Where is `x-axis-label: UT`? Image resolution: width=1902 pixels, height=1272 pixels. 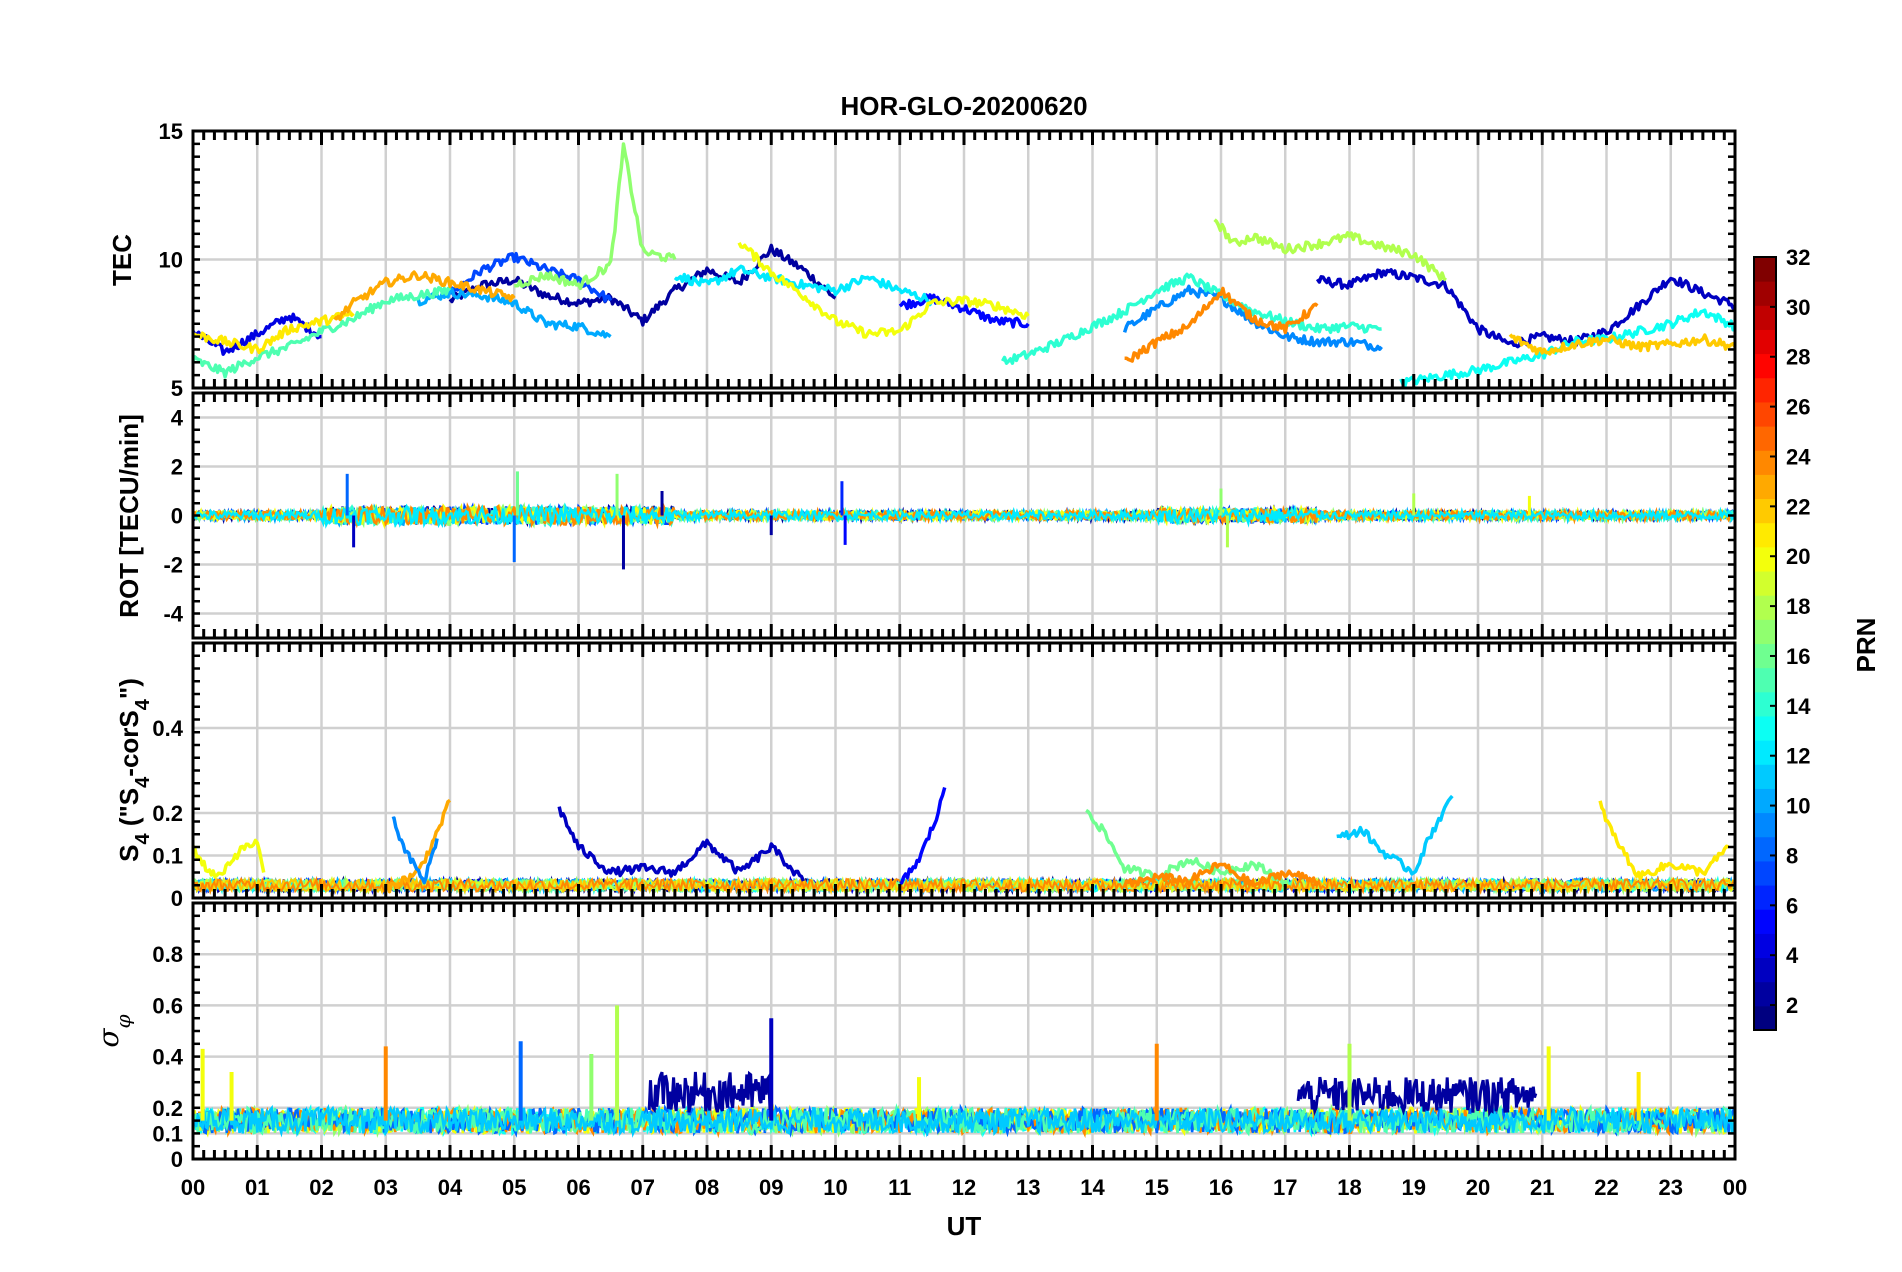 x-axis-label: UT is located at coordinates (964, 1226).